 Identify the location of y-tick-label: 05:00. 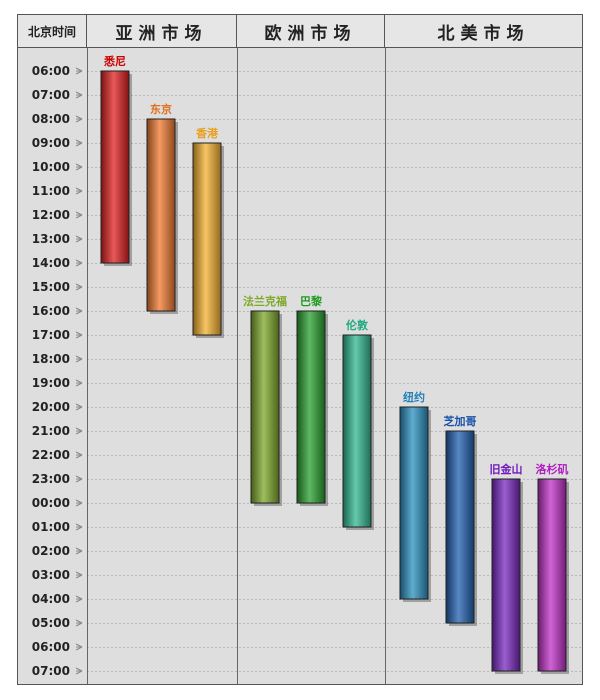
(51, 623).